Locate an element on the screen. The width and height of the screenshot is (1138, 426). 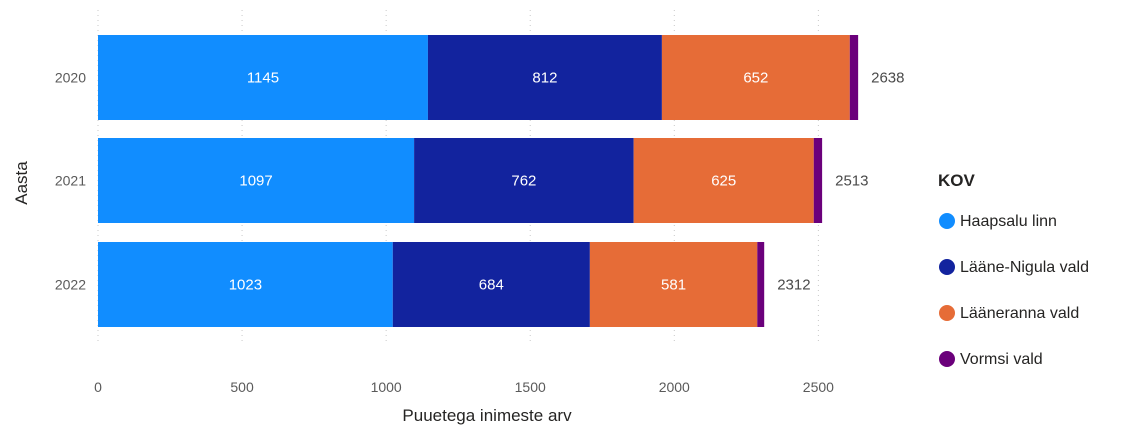
x-tick-label: 0 is located at coordinates (98, 387).